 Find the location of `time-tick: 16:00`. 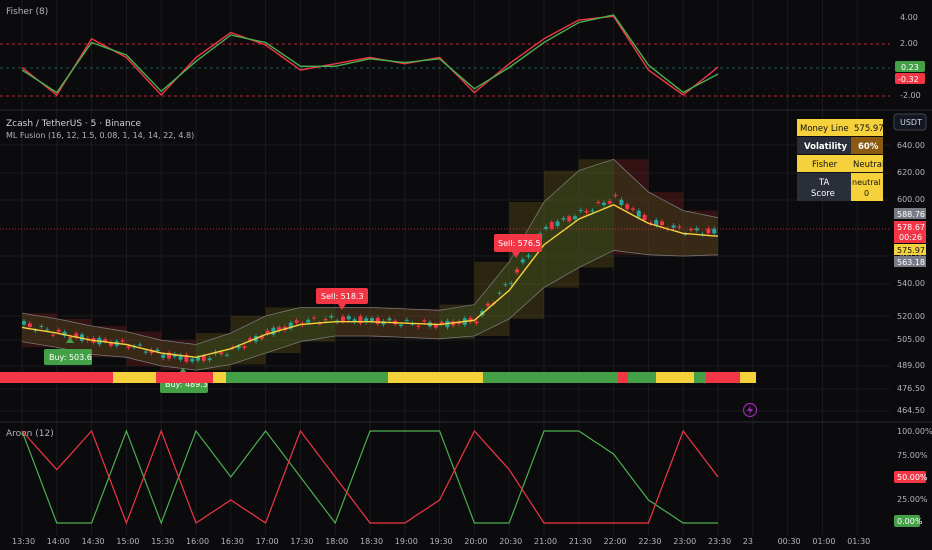

time-tick: 16:00 is located at coordinates (197, 541).